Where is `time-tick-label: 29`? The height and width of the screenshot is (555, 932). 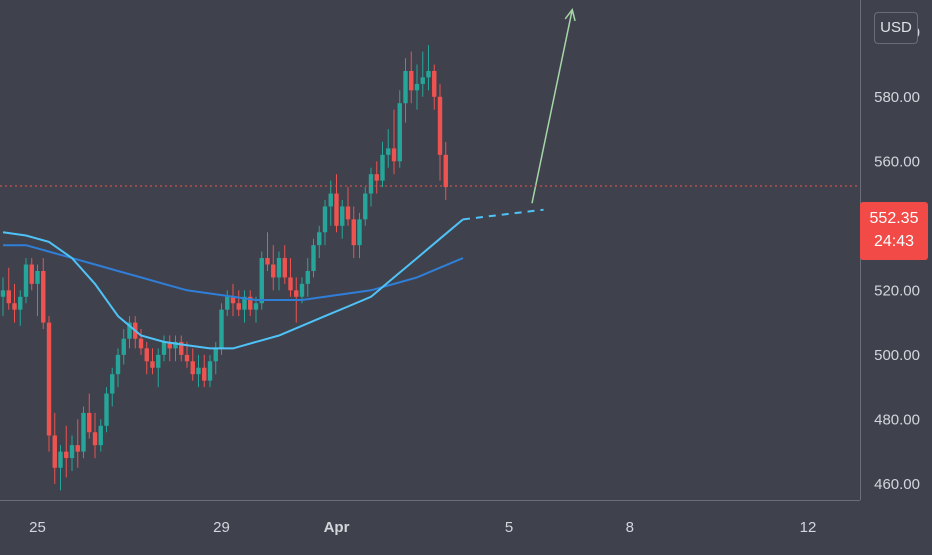 time-tick-label: 29 is located at coordinates (221, 527).